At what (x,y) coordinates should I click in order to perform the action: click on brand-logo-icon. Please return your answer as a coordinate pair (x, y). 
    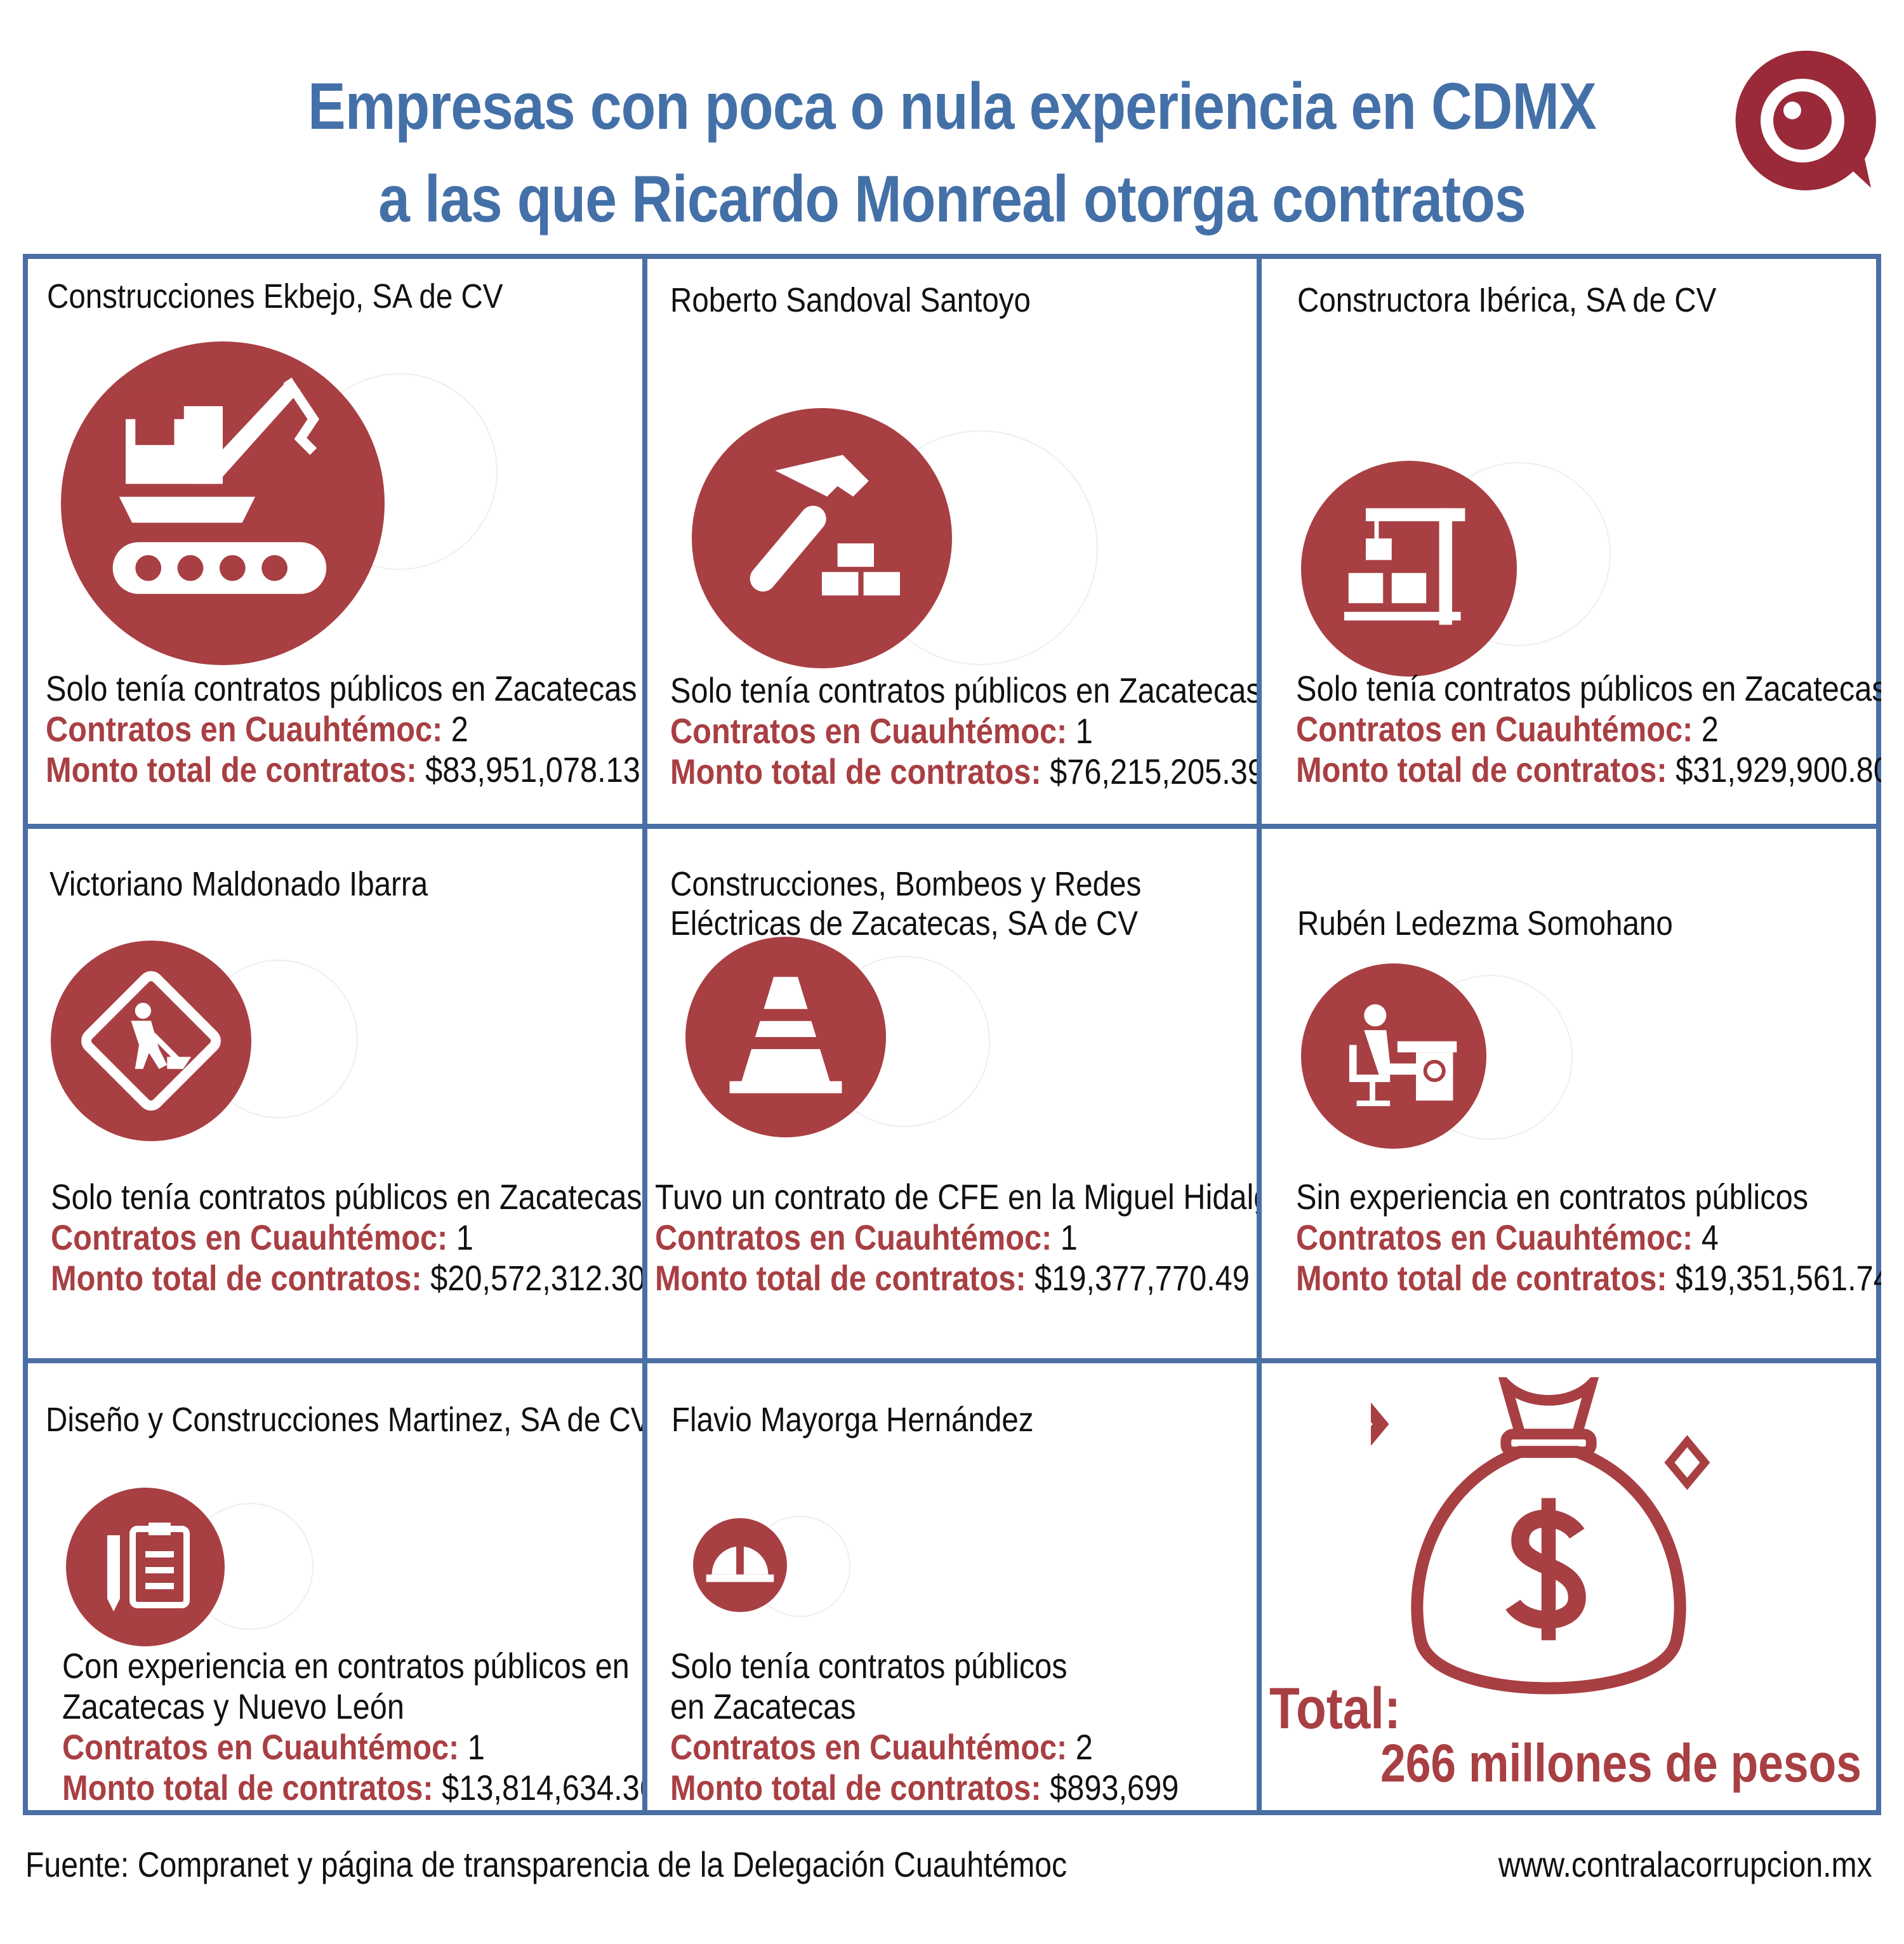
    Looking at the image, I should click on (1805, 120).